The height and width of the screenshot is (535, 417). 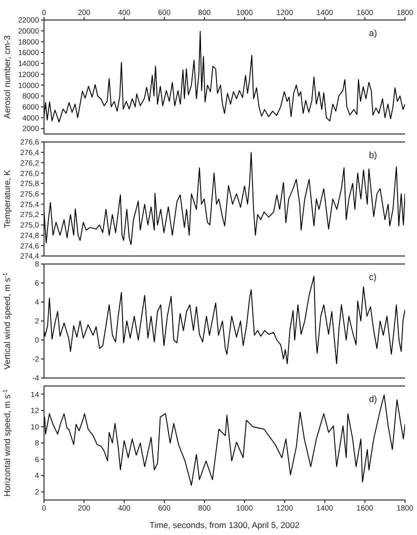 I want to click on x-axis-title: Time, seconds, from 1300, April 5, 2002, so click(x=225, y=525).